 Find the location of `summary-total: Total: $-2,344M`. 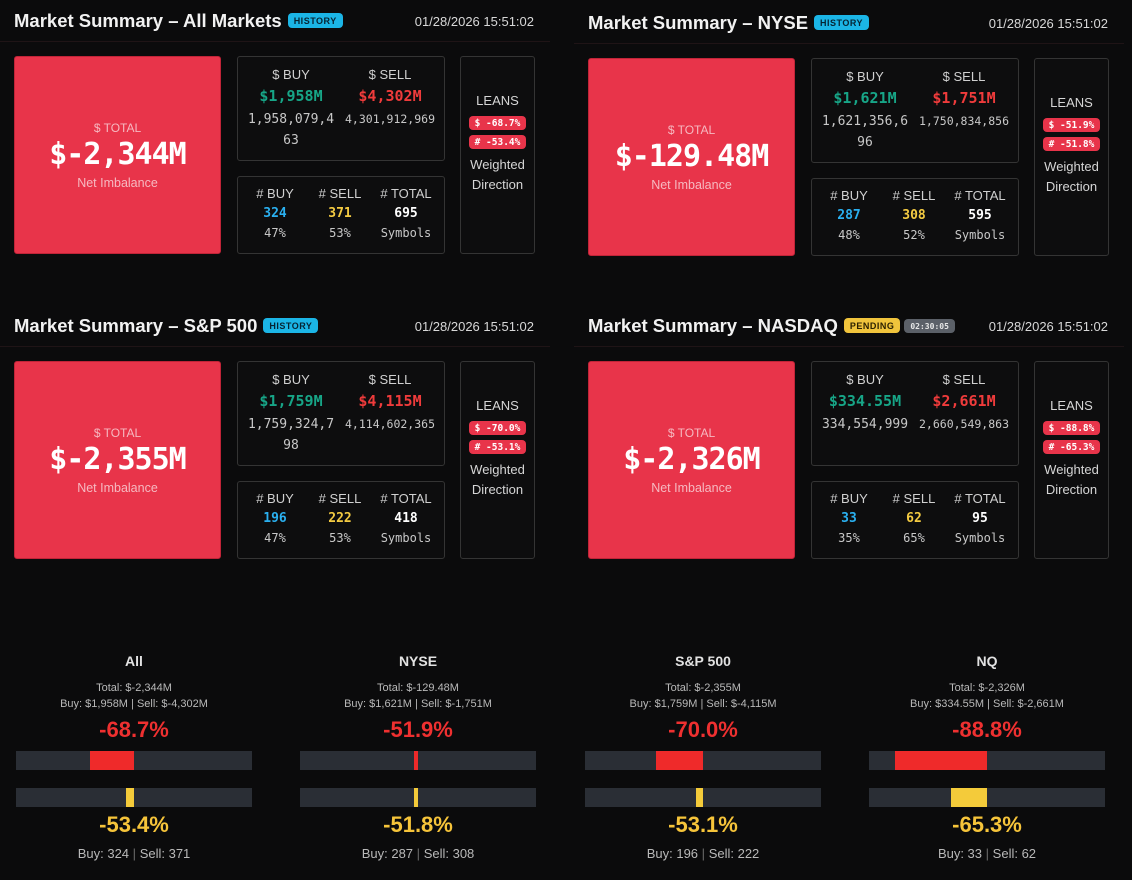

summary-total: Total: $-2,344M is located at coordinates (134, 688).